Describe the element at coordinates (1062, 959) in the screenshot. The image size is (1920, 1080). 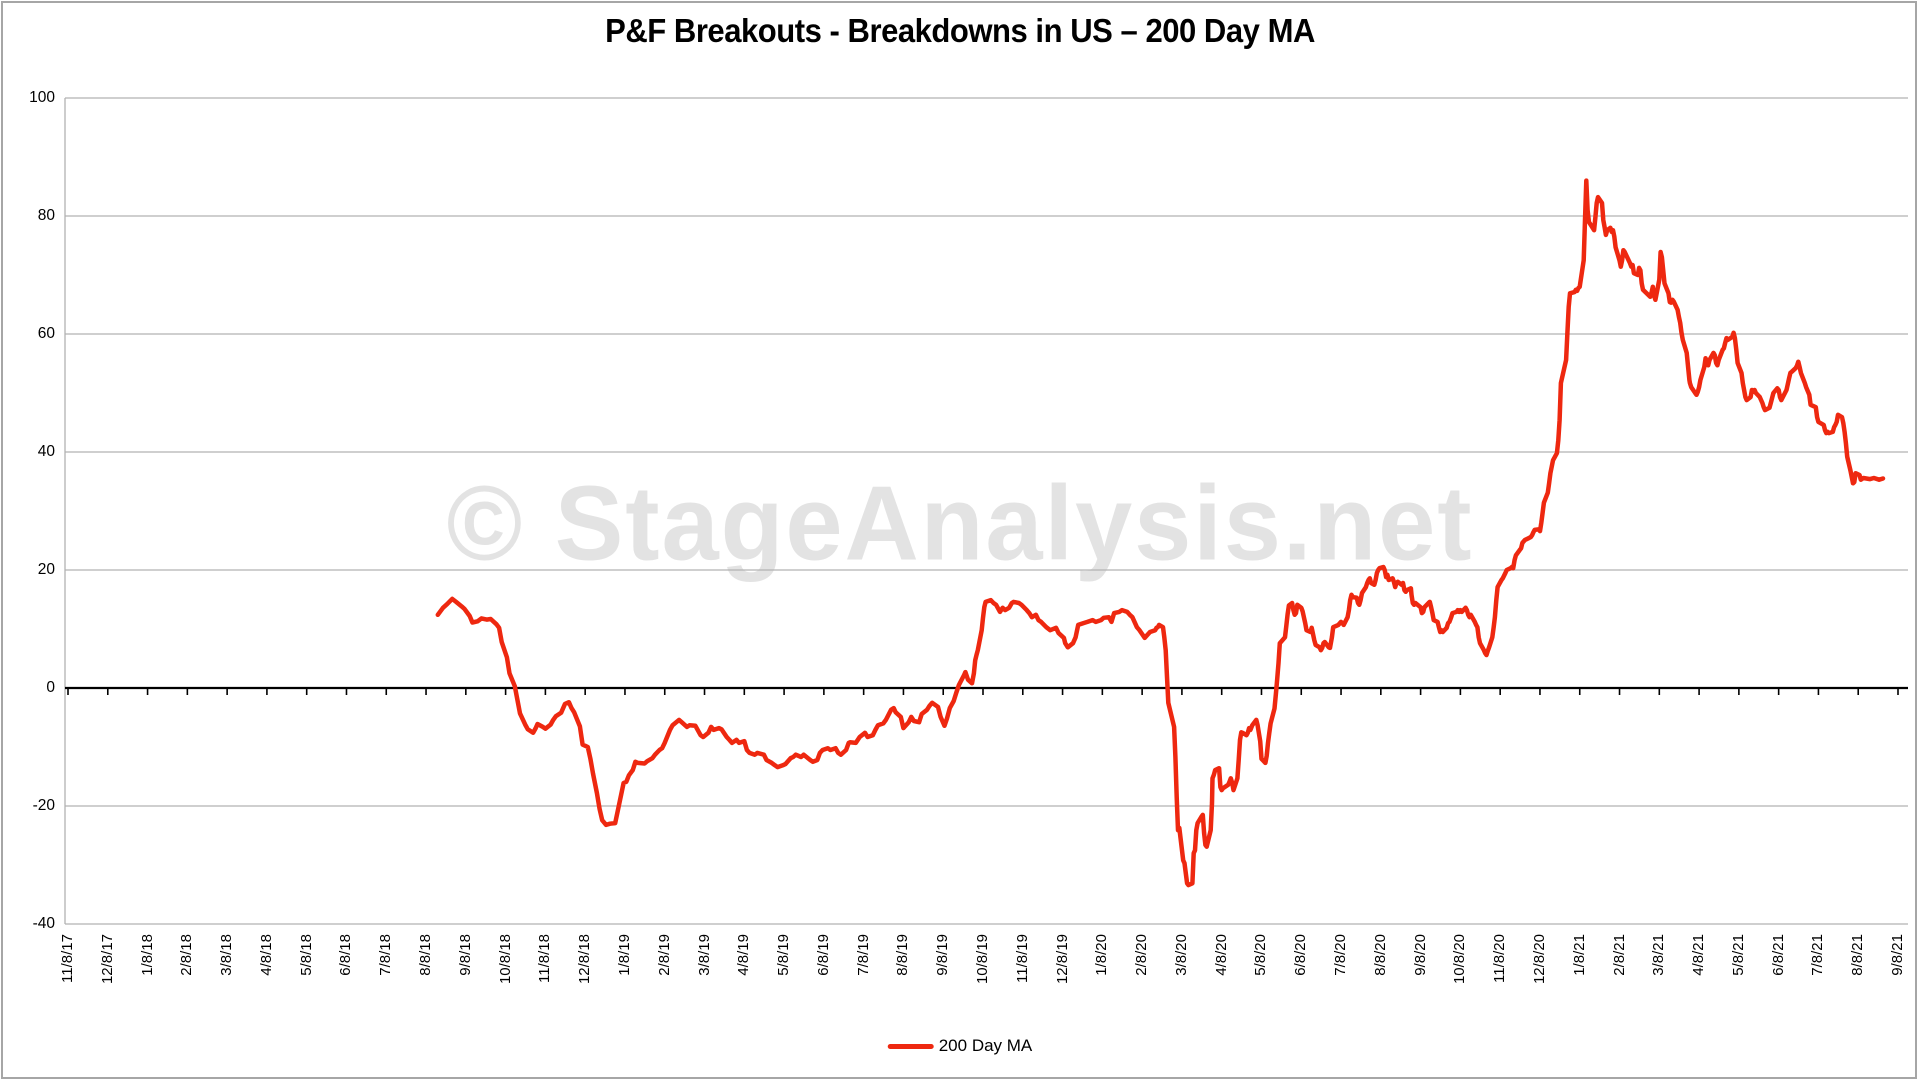
I see `x-axis-label: 12/8/19` at that location.